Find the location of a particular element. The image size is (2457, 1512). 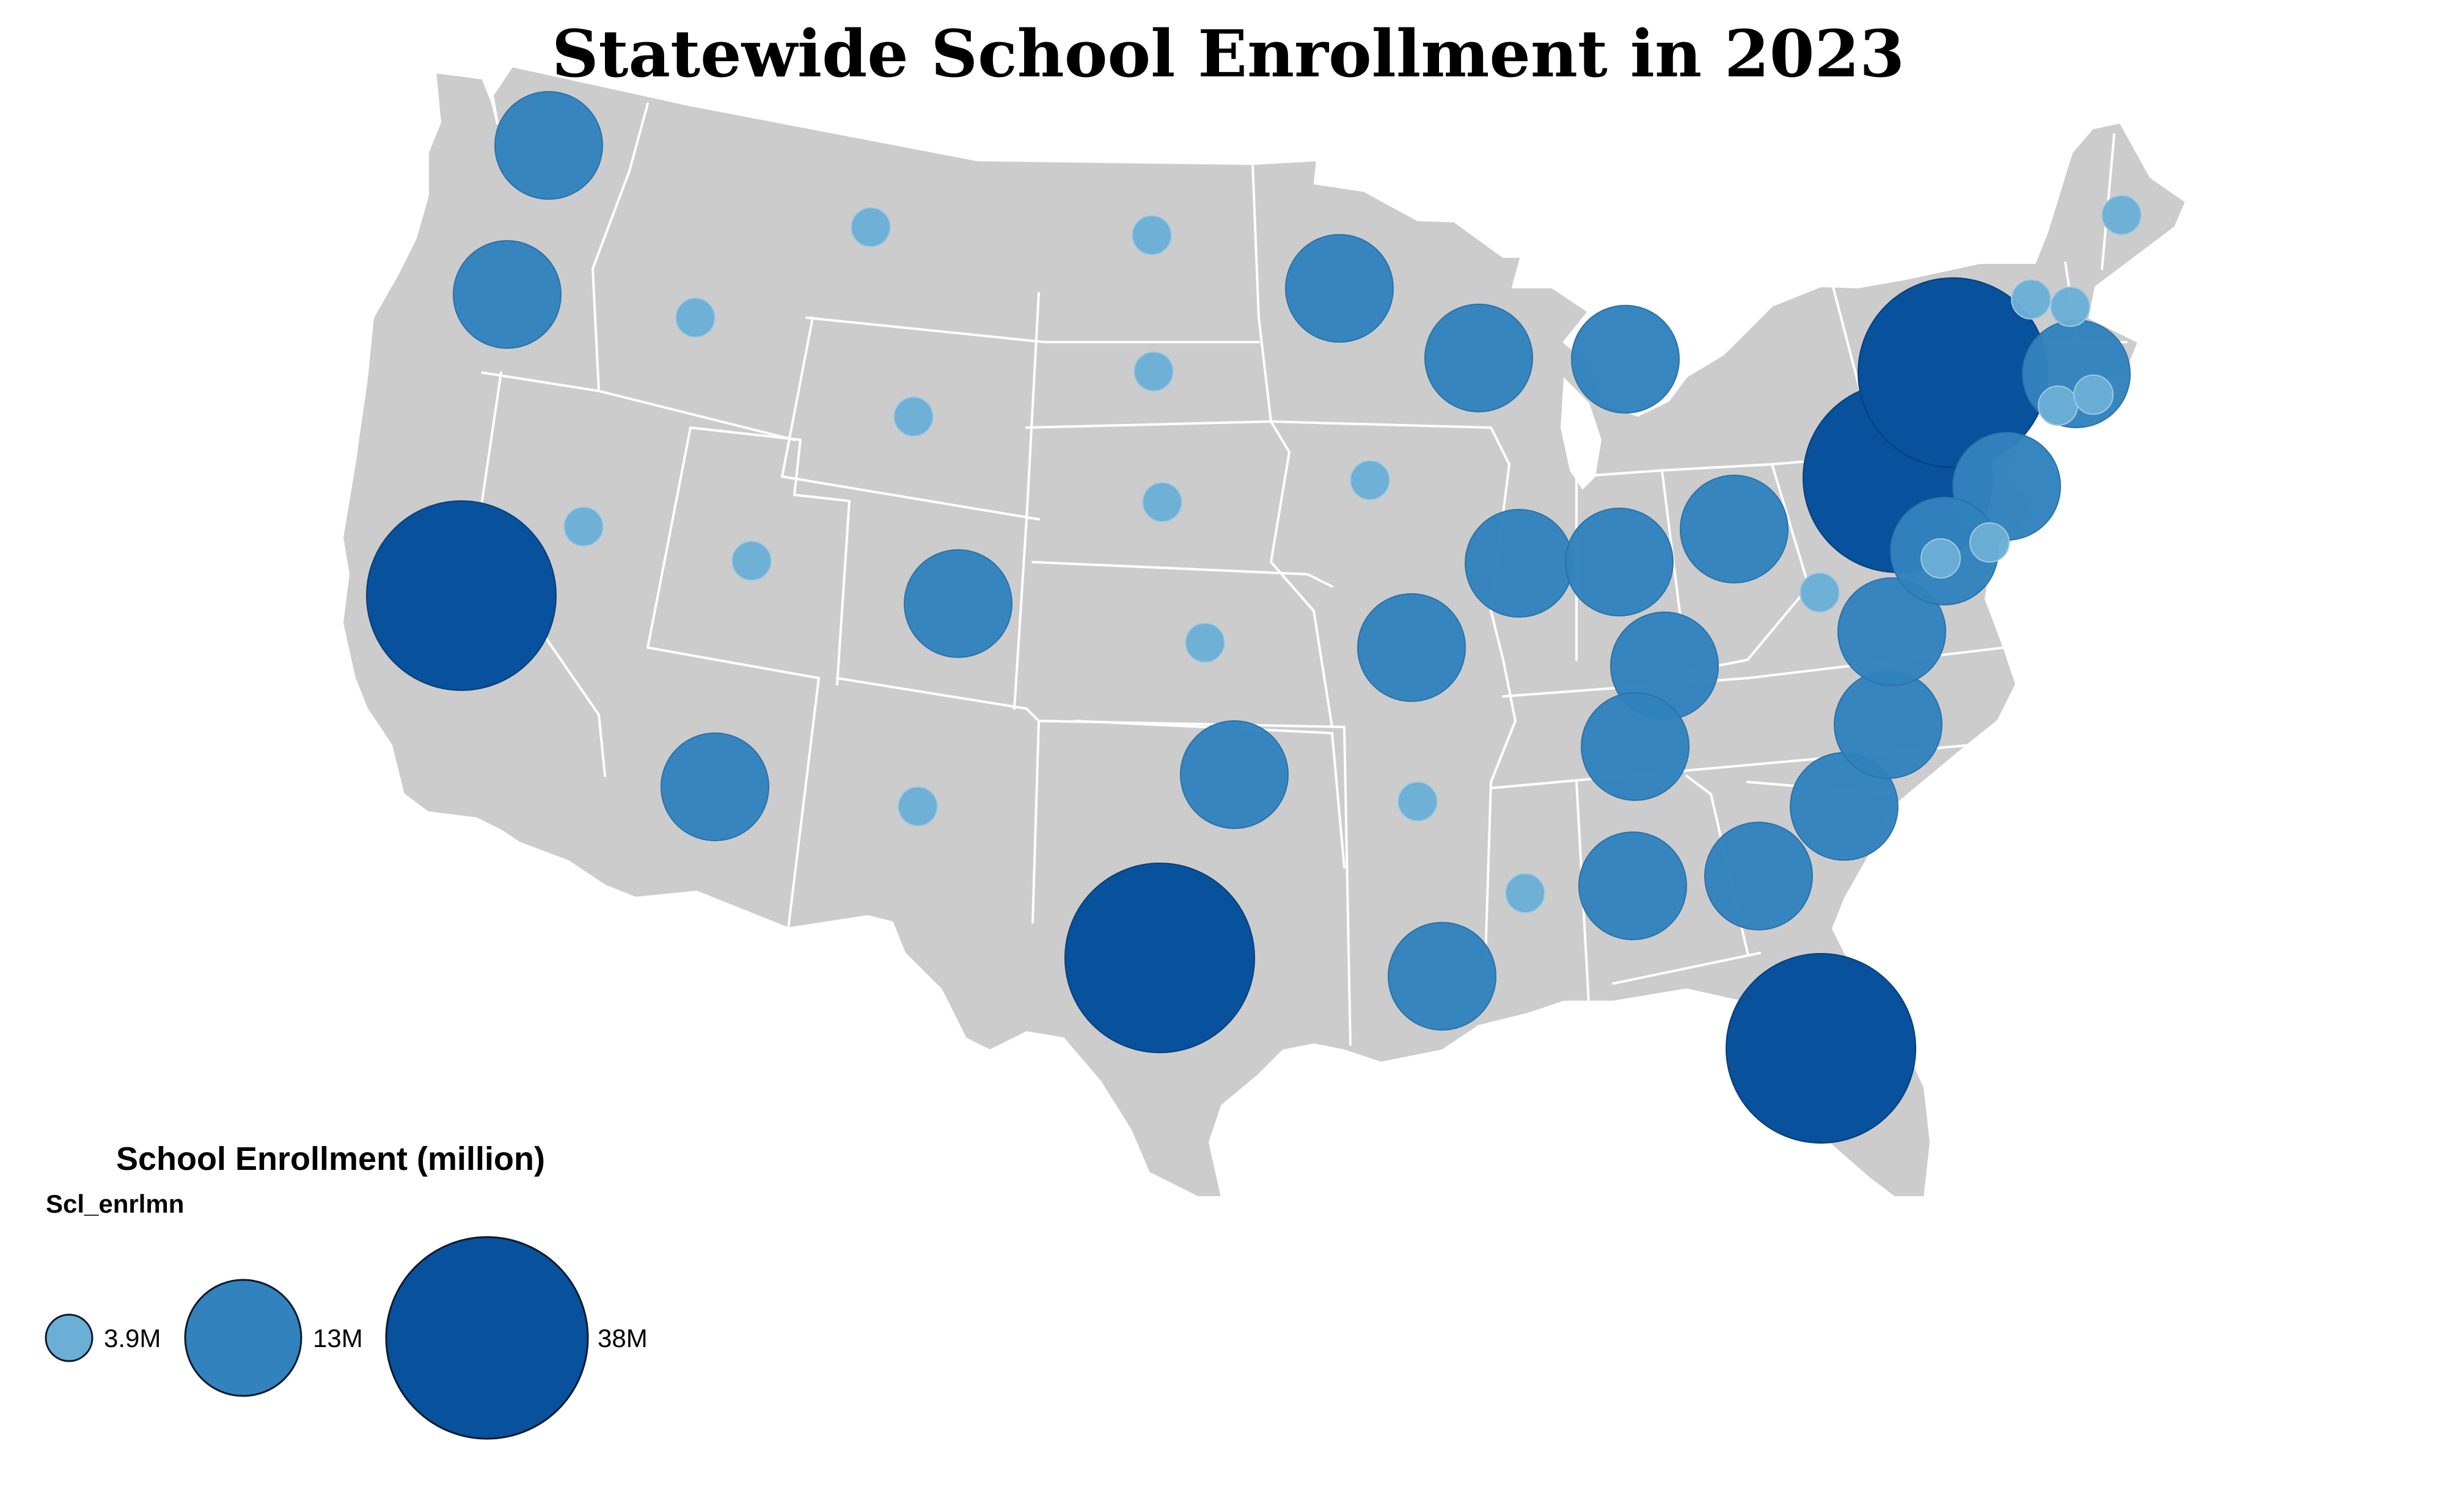

state-circle-arkansas is located at coordinates (1418, 802).